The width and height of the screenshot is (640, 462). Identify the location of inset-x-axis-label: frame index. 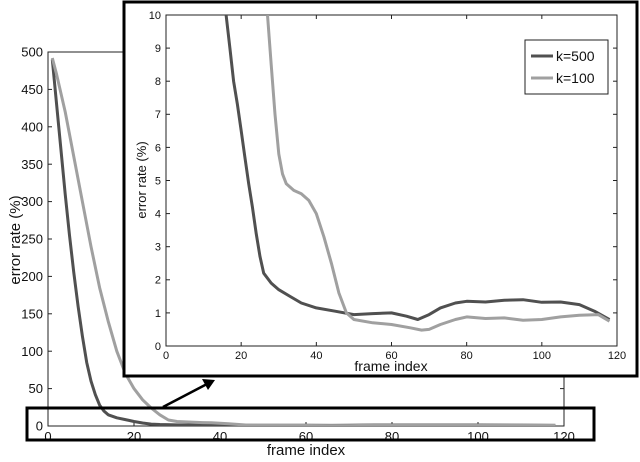
(390, 366).